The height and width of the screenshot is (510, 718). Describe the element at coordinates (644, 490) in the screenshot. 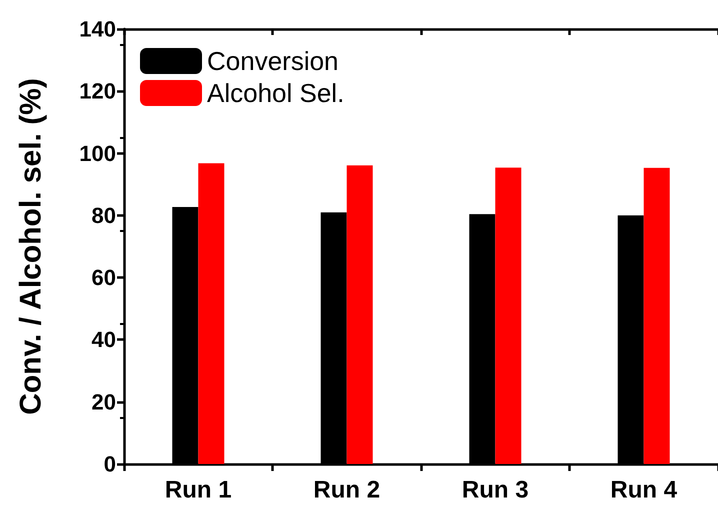

I see `x-tick-label: Run 4` at that location.